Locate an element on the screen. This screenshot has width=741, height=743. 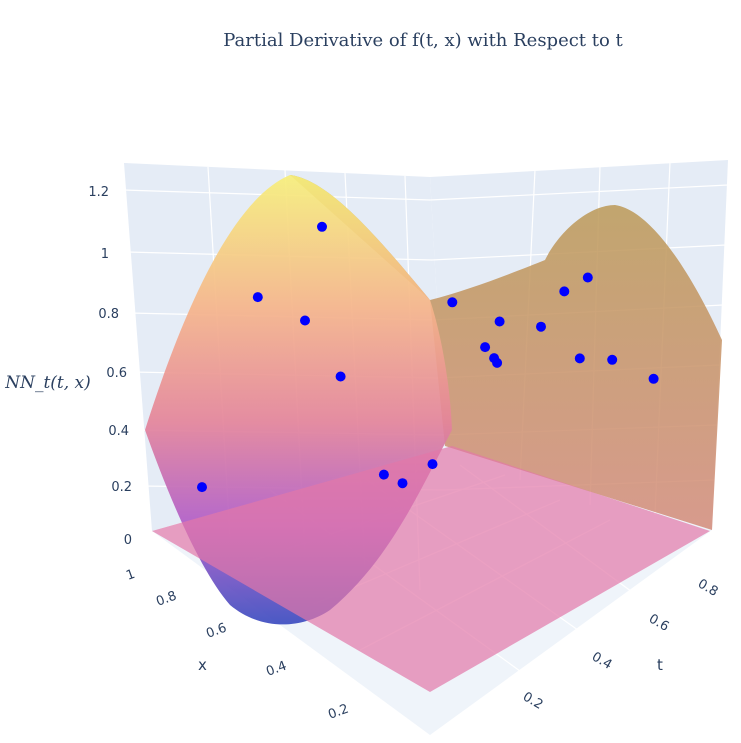
z-tick-0.2: 0.2 is located at coordinates (121, 487).